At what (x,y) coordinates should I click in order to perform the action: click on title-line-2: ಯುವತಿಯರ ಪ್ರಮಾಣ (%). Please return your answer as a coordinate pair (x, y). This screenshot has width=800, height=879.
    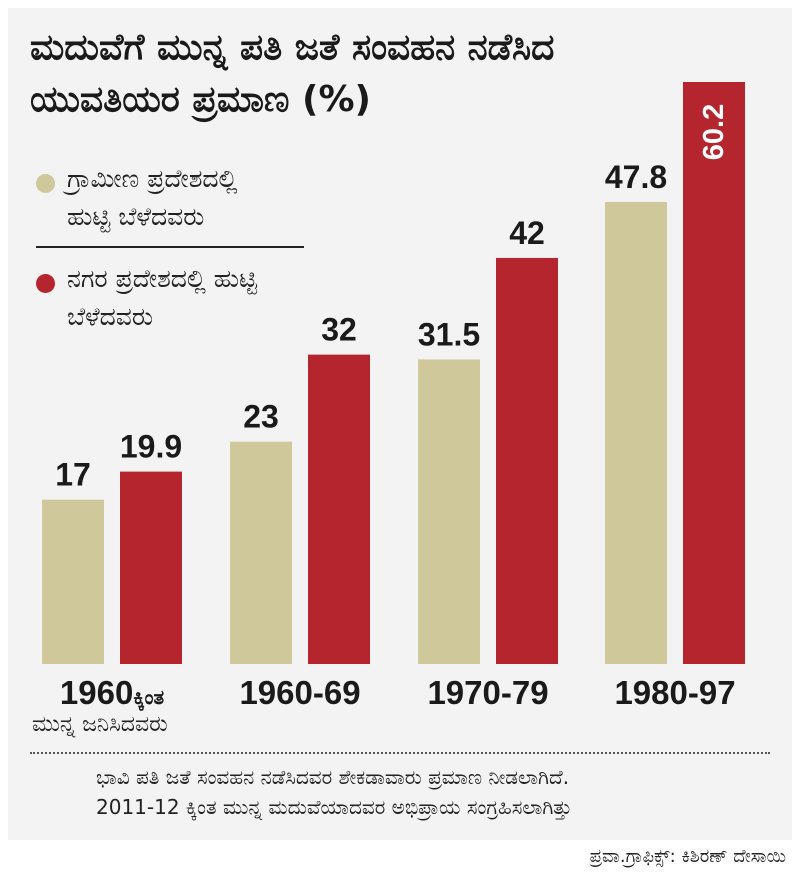
    Looking at the image, I should click on (200, 99).